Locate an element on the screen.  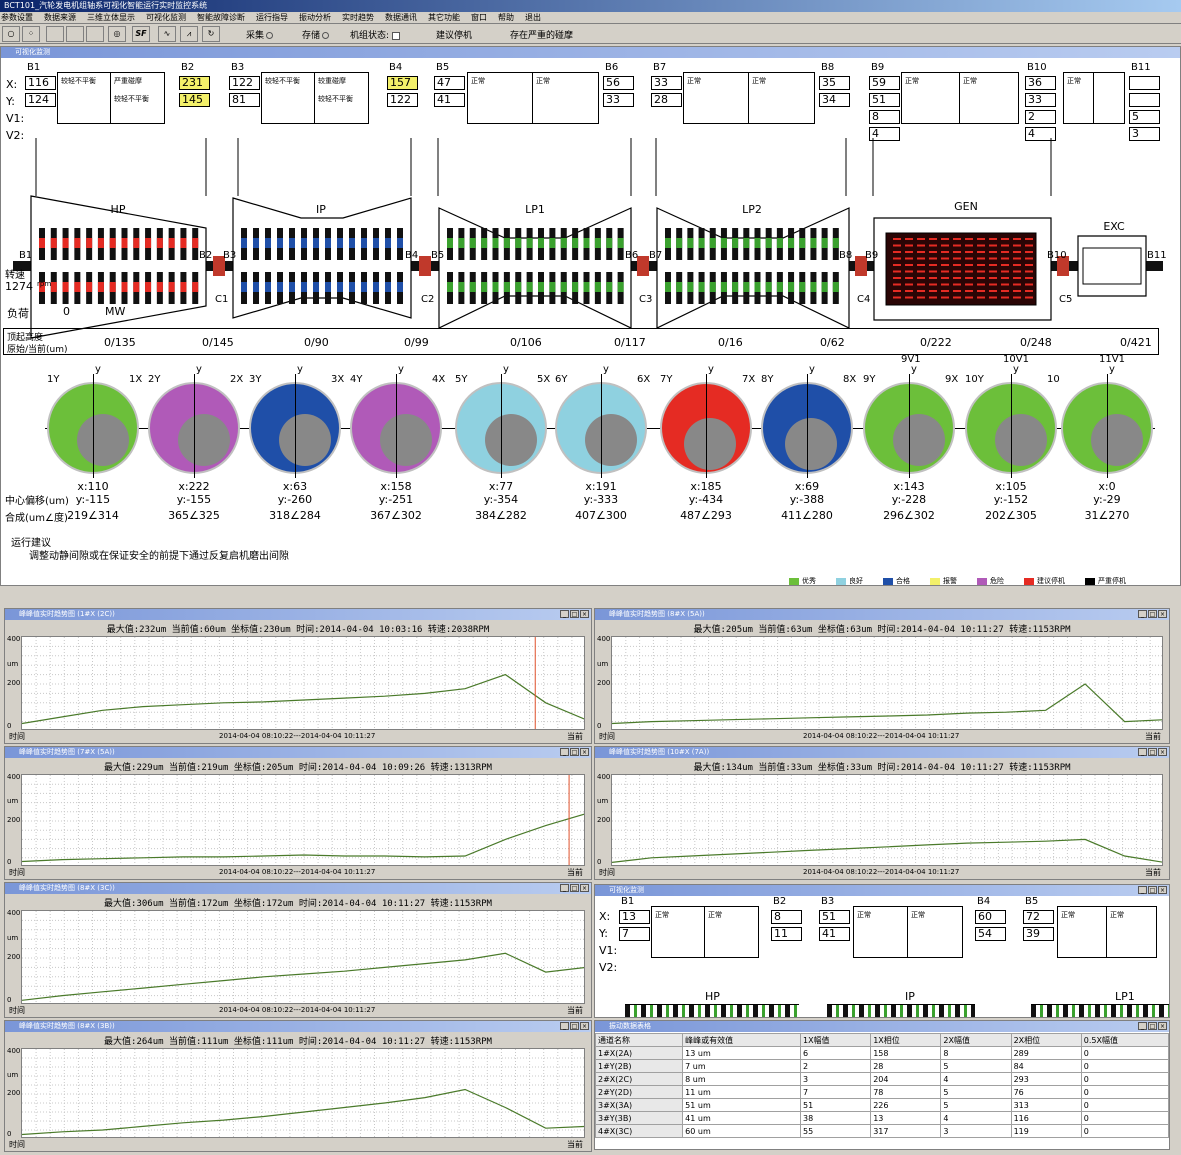
rotor-bearing-label-B4: B4 is located at coordinates (411, 255).